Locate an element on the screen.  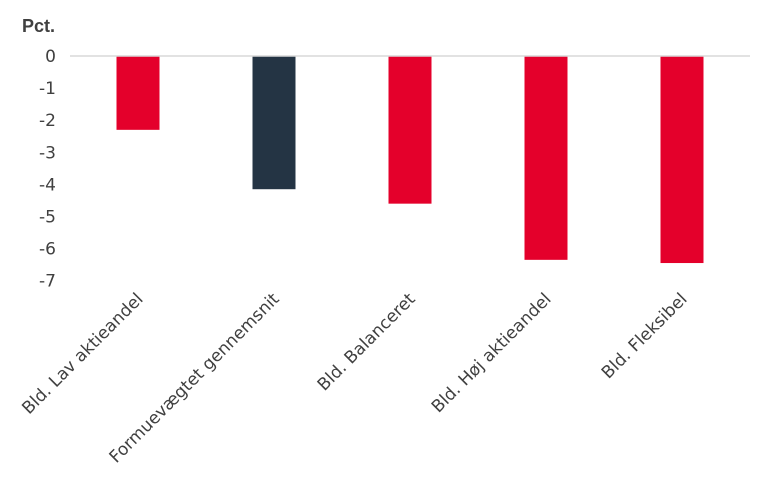
category-label: Bld. Høj aktieandel is located at coordinates (492, 353).